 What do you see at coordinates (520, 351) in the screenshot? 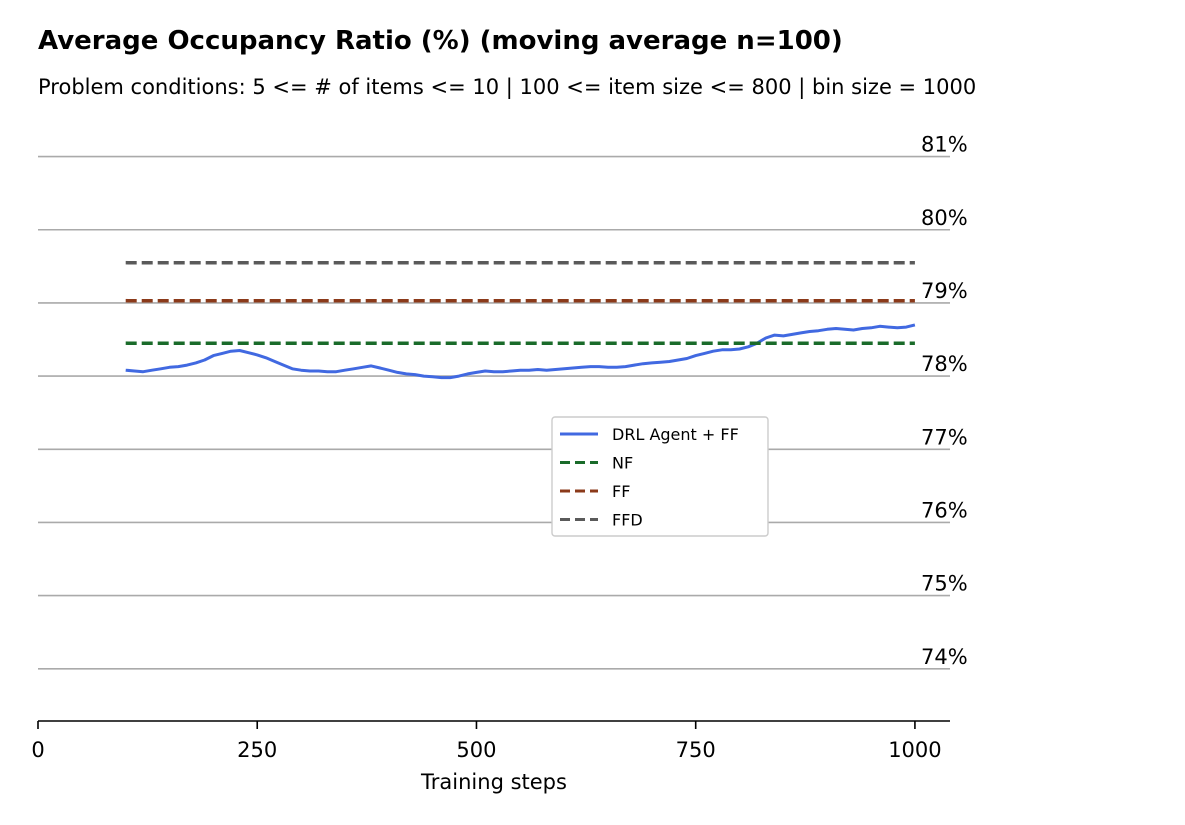
I see `series-line-drl-agent-ff` at bounding box center [520, 351].